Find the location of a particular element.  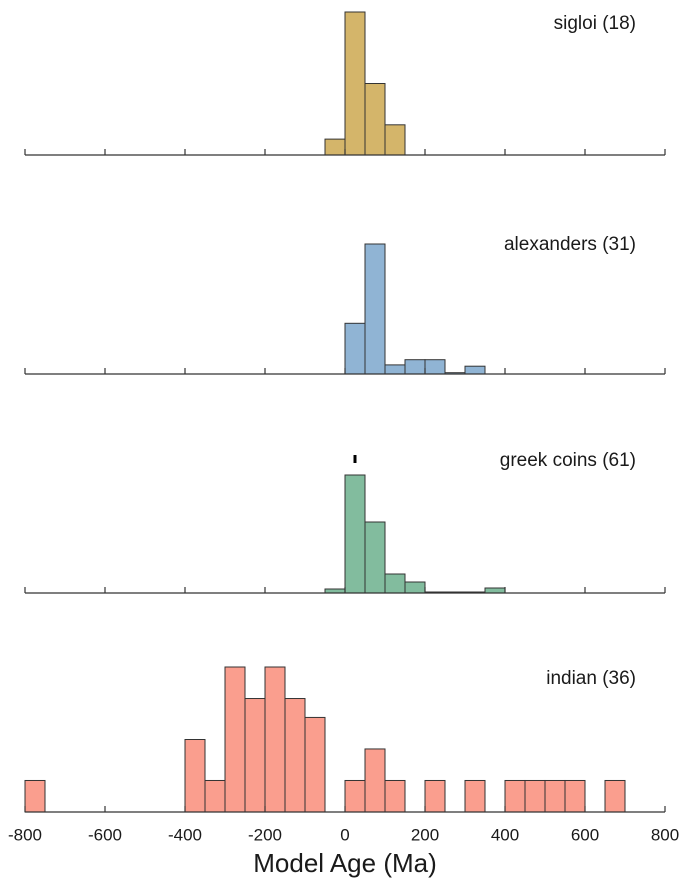

x-tick-label-5: 200 is located at coordinates (425, 834).